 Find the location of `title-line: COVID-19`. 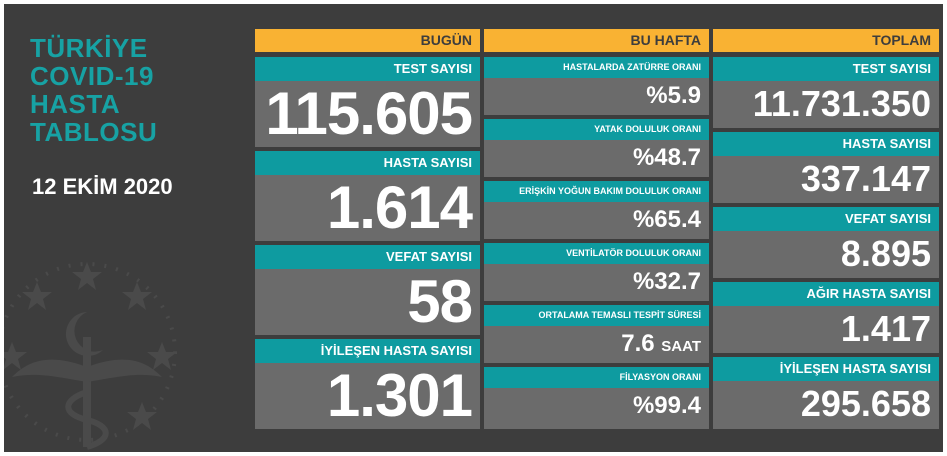

title-line: COVID-19 is located at coordinates (92, 76).